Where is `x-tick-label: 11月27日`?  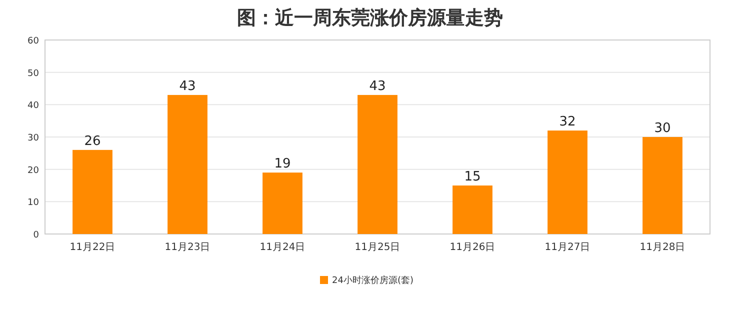
x-tick-label: 11月27日 is located at coordinates (567, 247).